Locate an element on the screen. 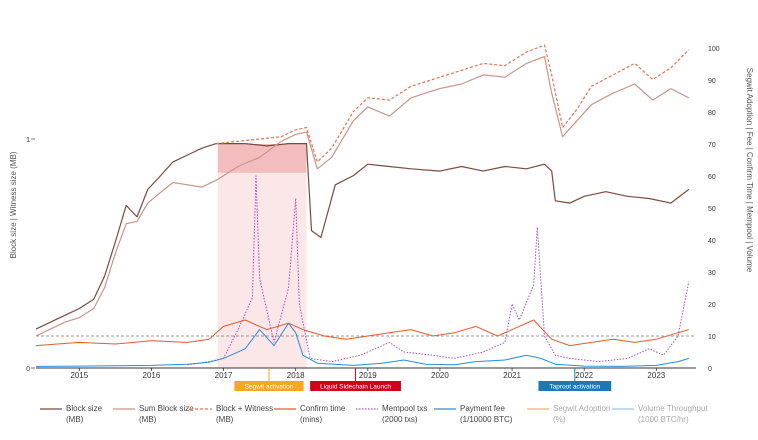  legend-unit: (1000 BTC/hr) is located at coordinates (663, 419).